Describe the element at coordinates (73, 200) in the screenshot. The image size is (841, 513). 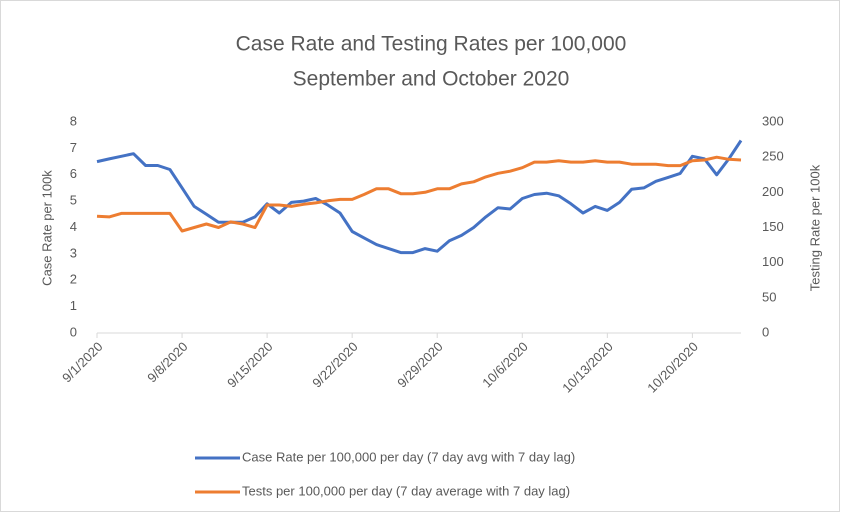
I see `y-tick-label: 5` at that location.